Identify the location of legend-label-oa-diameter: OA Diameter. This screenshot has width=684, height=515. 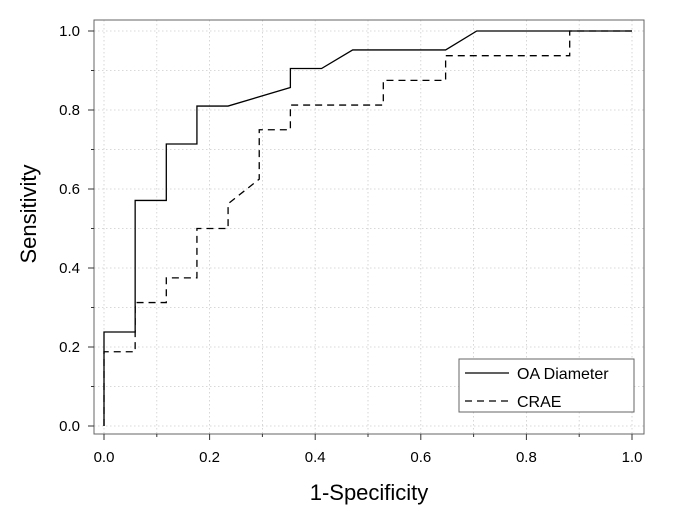
(563, 374).